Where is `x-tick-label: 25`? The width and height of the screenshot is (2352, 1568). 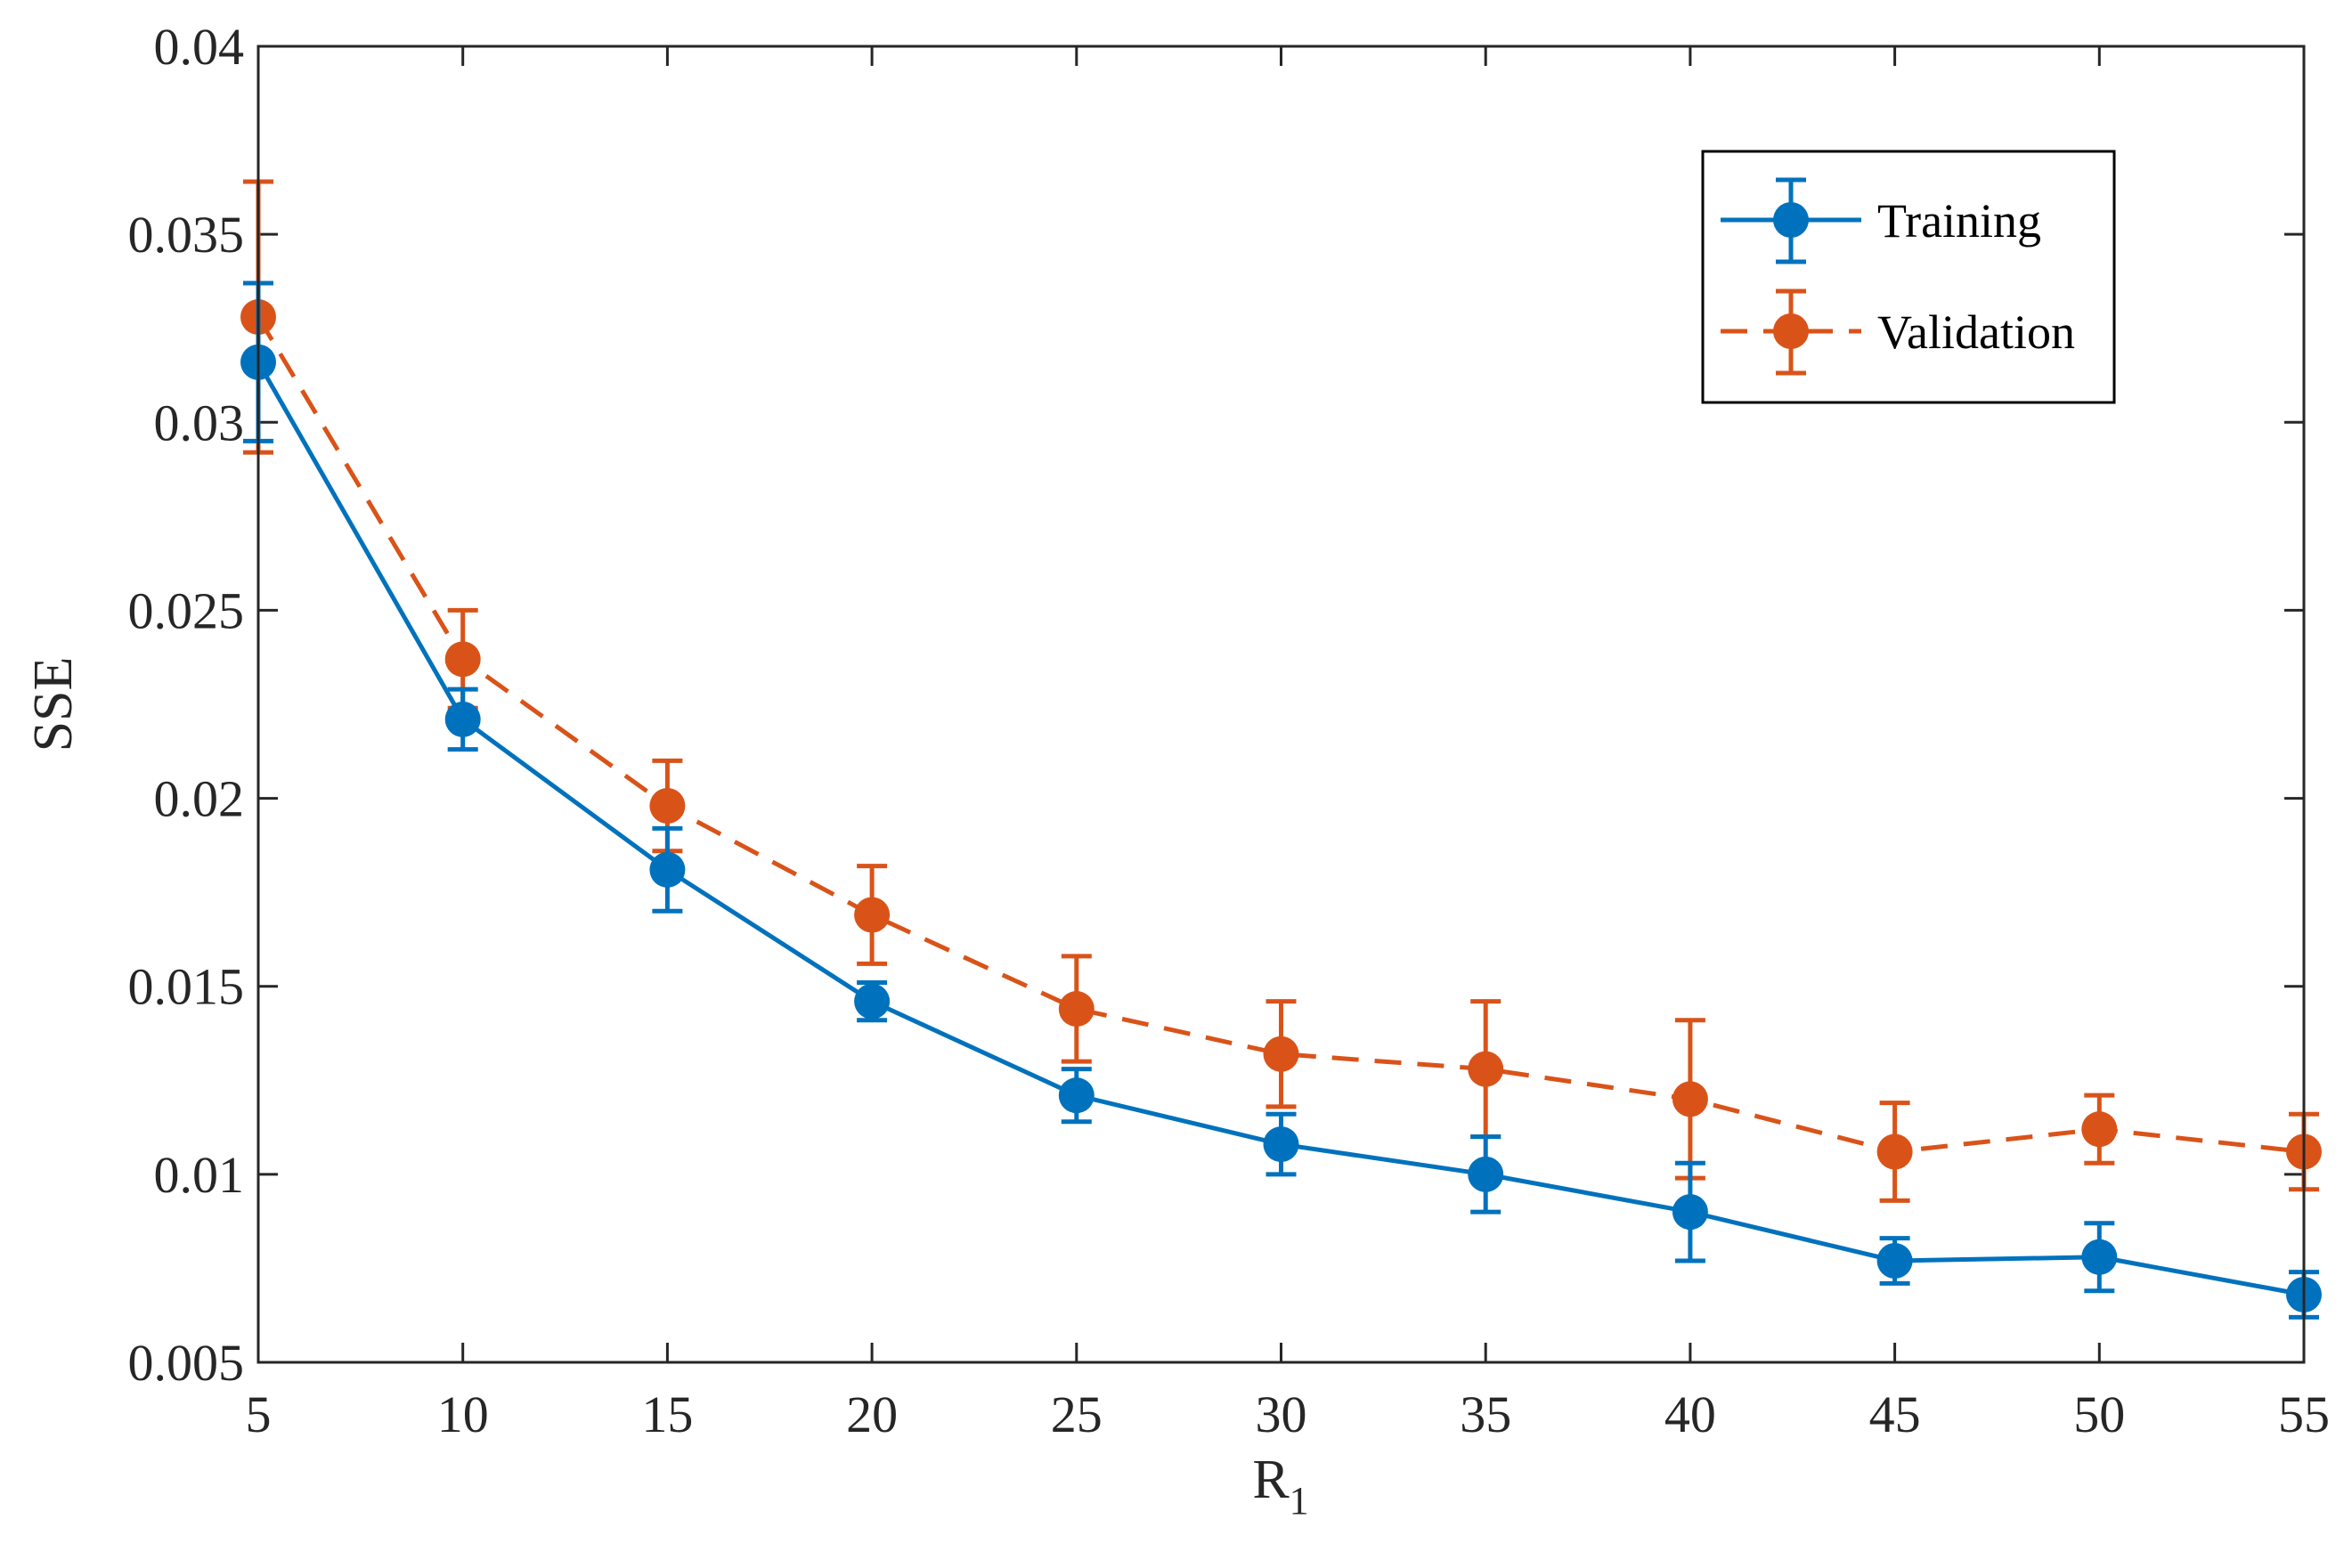
x-tick-label: 25 is located at coordinates (1077, 1414).